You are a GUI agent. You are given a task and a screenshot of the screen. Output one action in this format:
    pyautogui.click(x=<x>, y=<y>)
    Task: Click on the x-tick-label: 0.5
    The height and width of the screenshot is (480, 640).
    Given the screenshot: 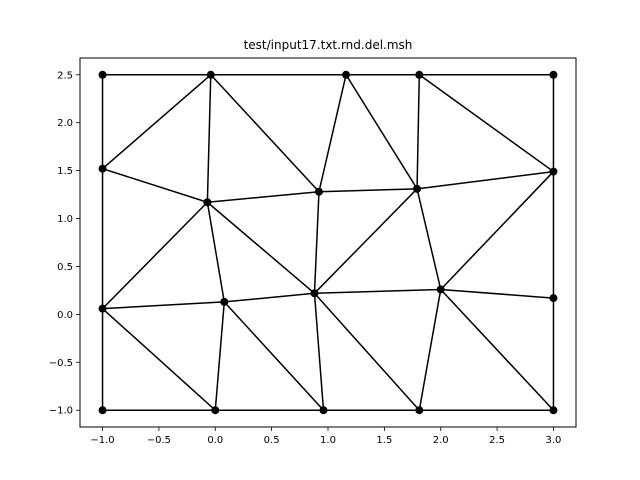 What is the action you would take?
    pyautogui.click(x=272, y=440)
    